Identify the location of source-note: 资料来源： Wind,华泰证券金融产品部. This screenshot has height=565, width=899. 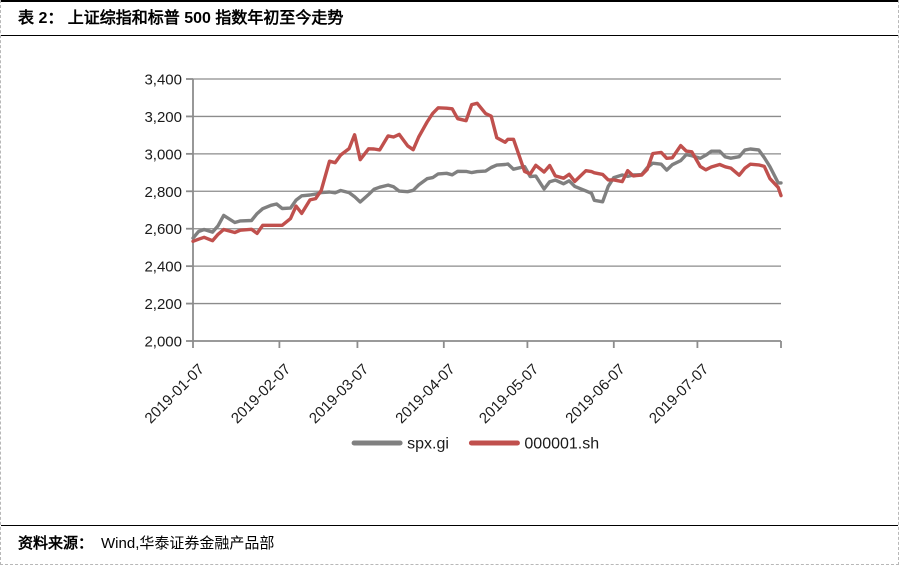
(449, 544).